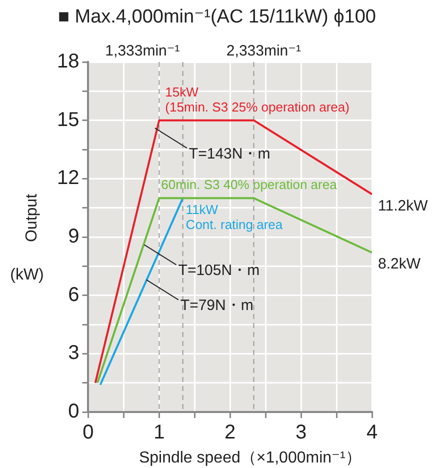 Image resolution: width=434 pixels, height=468 pixels. Describe the element at coordinates (372, 433) in the screenshot. I see `x-tick-label: 4` at that location.